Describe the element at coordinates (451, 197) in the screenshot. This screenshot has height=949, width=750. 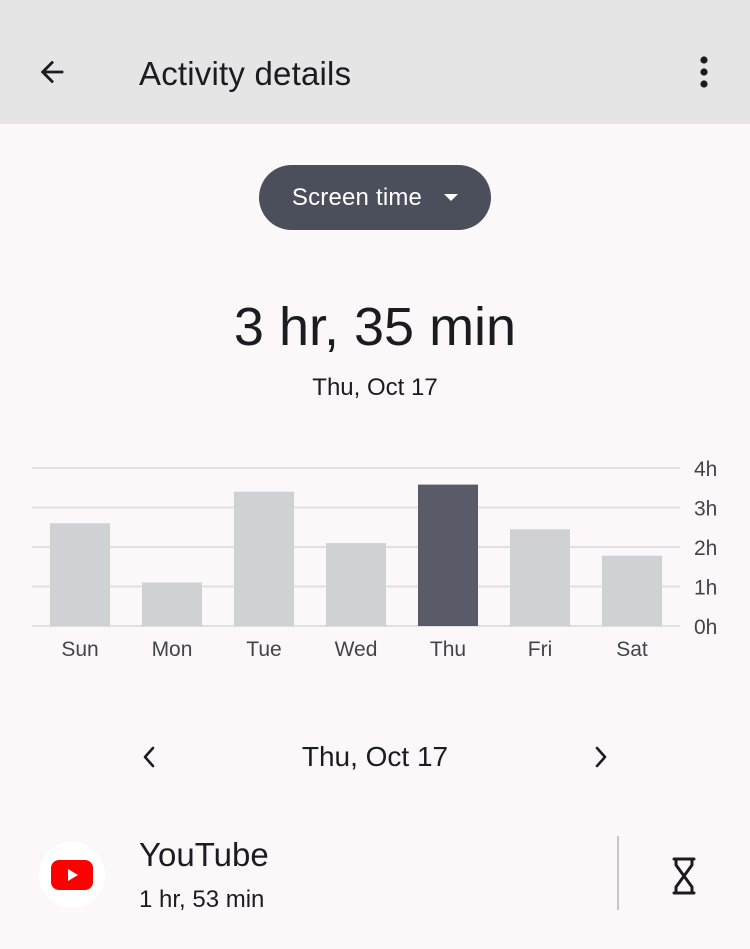
I see `dropdown-arrow-icon` at that location.